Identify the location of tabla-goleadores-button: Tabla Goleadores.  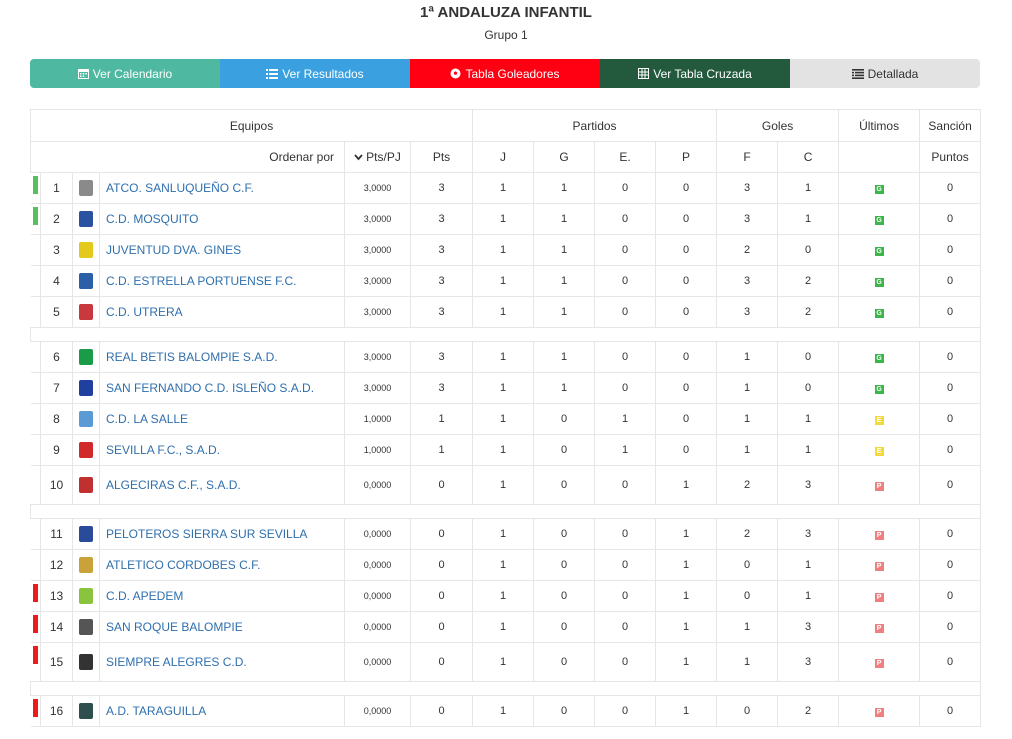
(505, 73).